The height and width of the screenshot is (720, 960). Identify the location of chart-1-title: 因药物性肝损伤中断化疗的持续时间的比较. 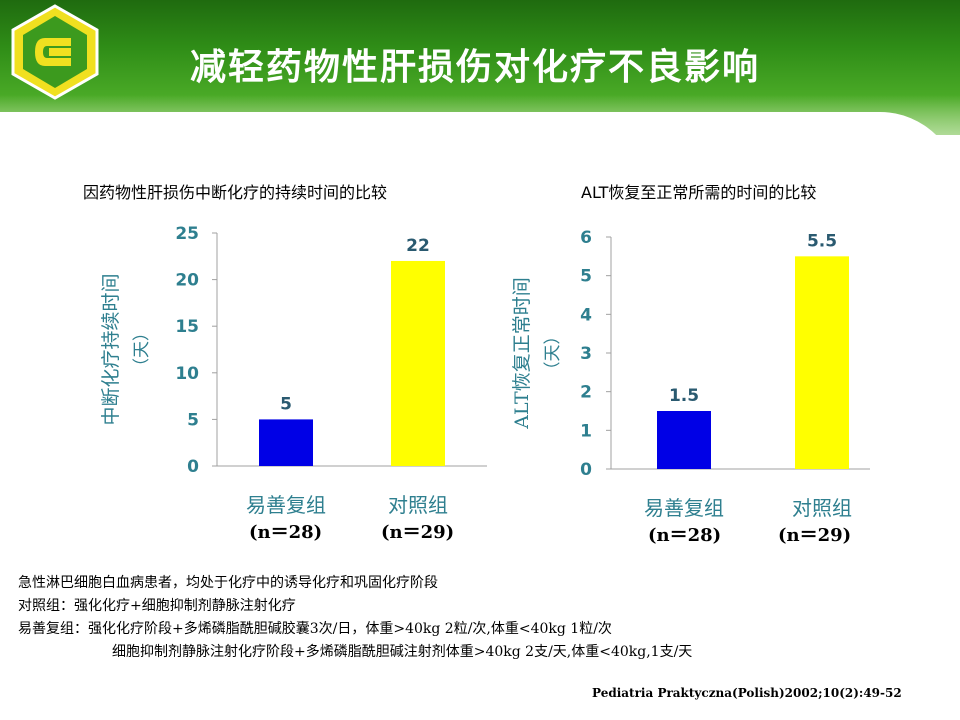
(235, 192).